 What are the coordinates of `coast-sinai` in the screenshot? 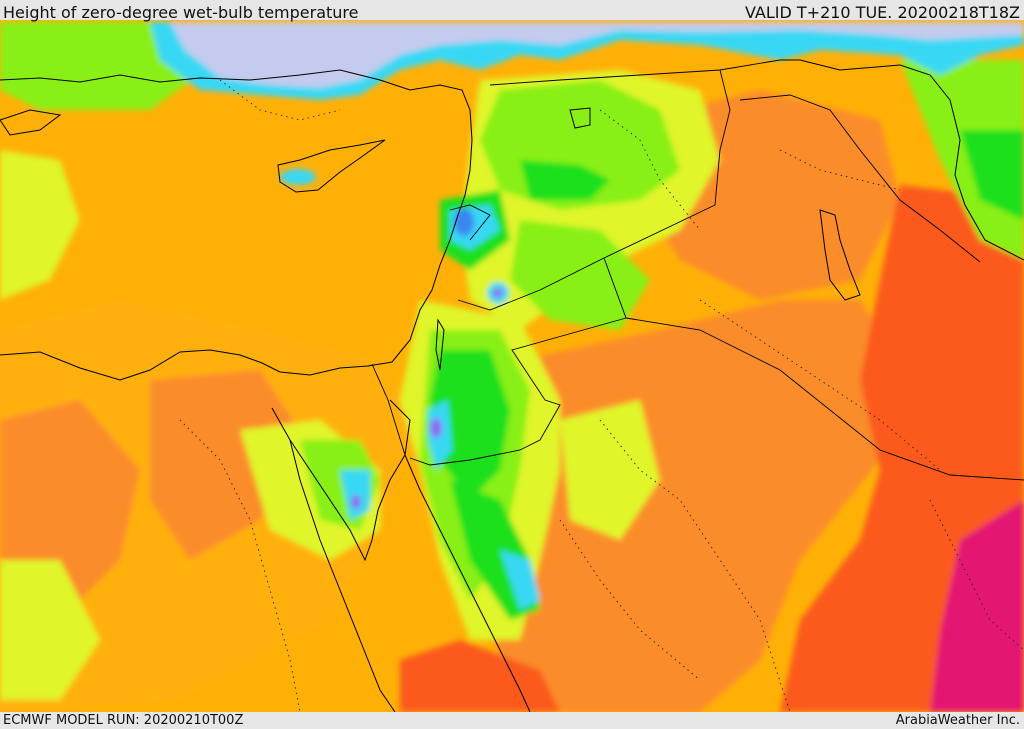 It's located at (341, 480).